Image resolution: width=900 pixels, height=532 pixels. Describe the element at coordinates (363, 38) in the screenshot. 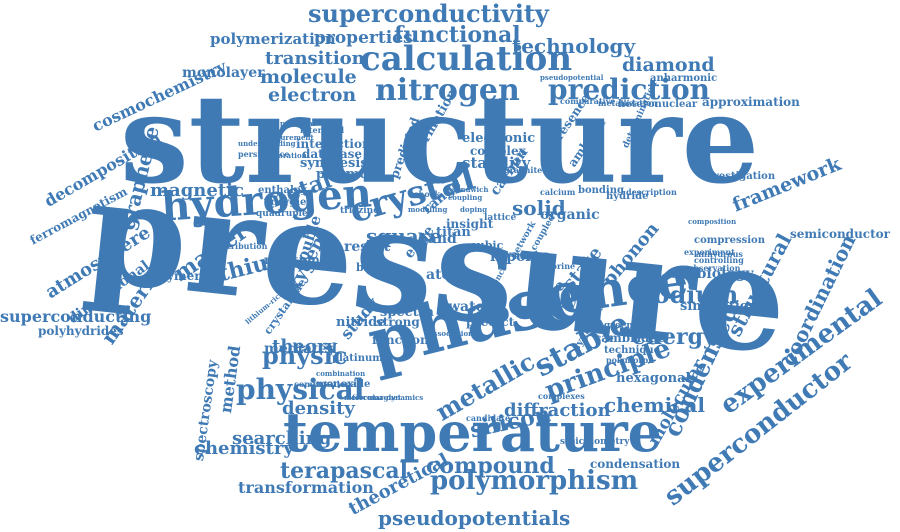

I see `word-properties: properties` at that location.